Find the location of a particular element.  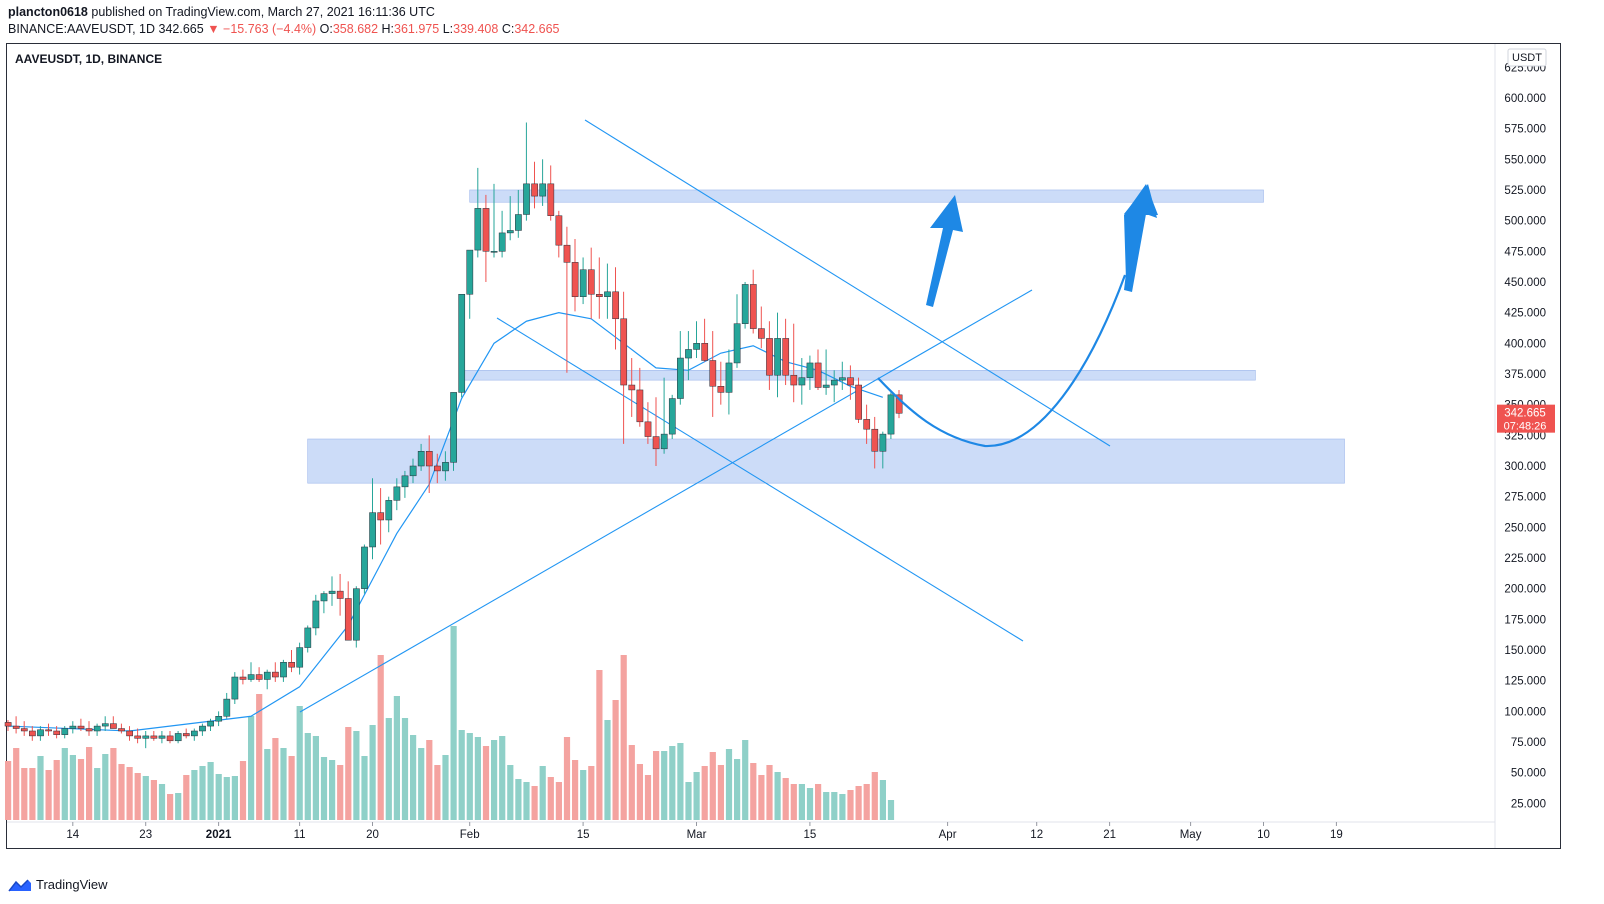

x-tick-label: 15 is located at coordinates (583, 835).